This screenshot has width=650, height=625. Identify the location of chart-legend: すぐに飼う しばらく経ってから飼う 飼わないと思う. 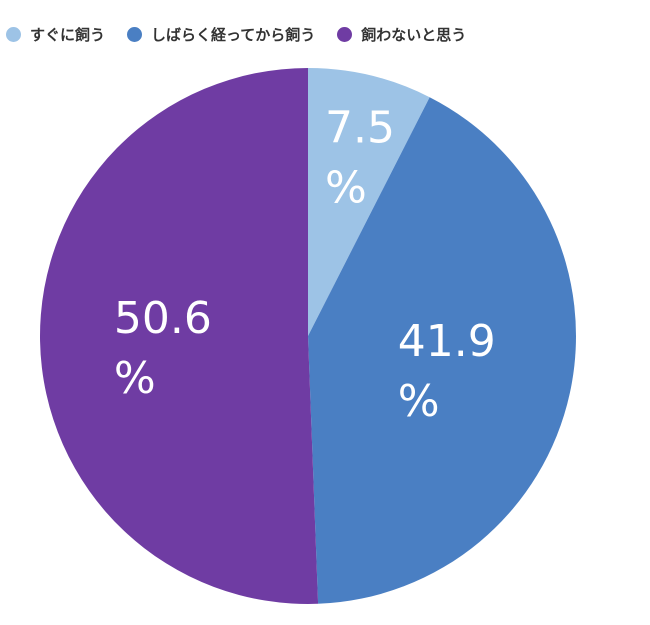
(236, 34).